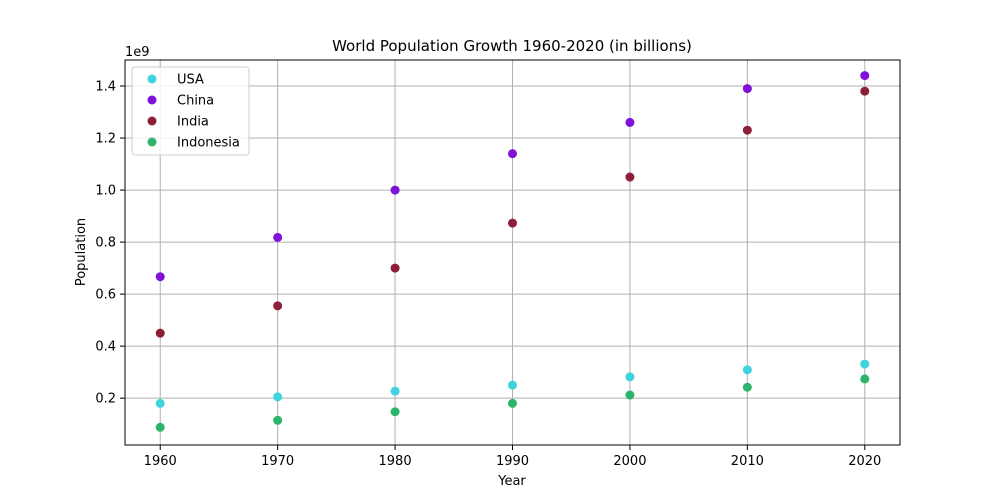 This screenshot has width=1000, height=500. Describe the element at coordinates (105, 243) in the screenshot. I see `y-tick-label: 0.8` at that location.